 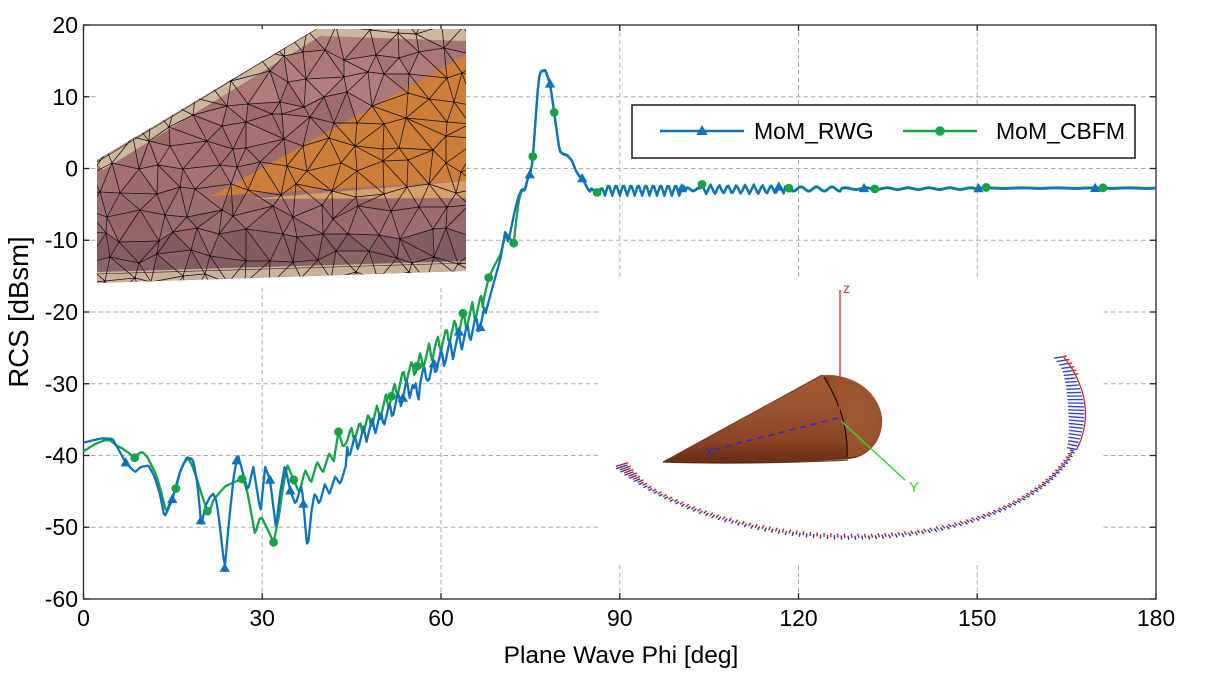 I want to click on svg-text: -30, so click(x=61, y=384).